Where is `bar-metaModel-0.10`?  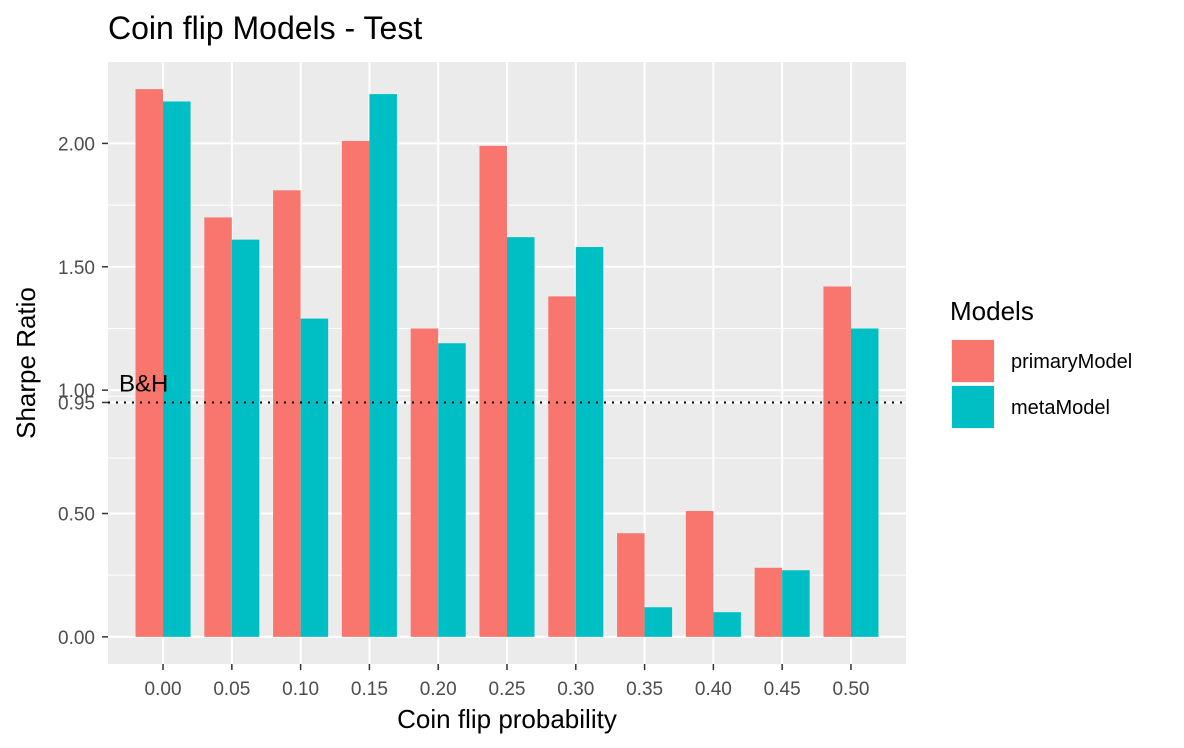
bar-metaModel-0.10 is located at coordinates (314, 477).